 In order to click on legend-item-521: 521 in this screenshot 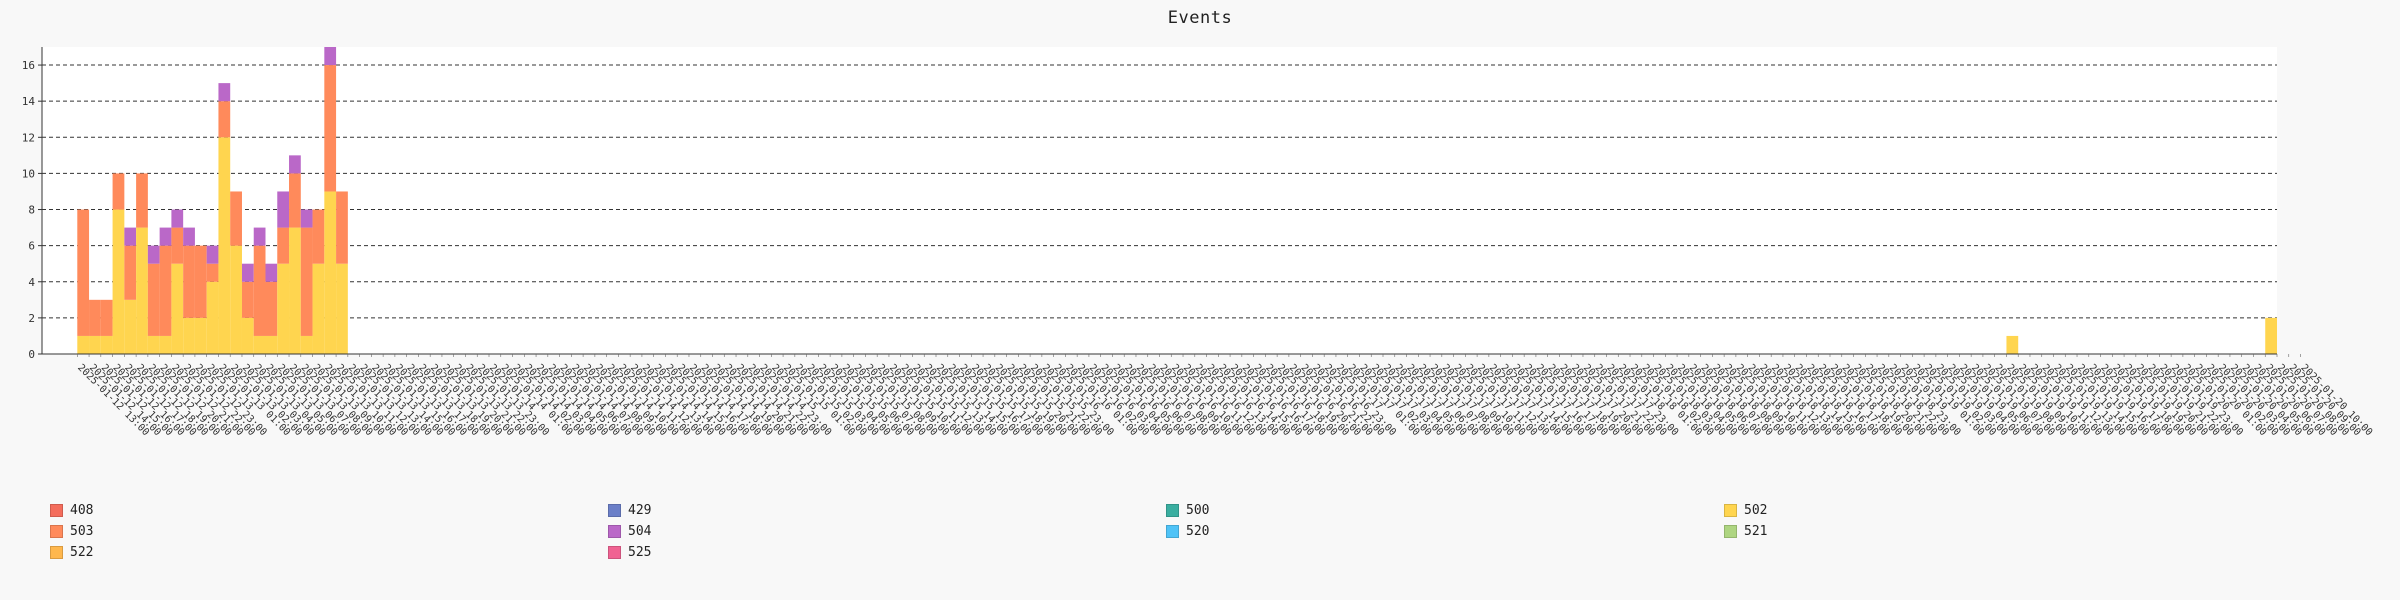, I will do `click(1745, 531)`.